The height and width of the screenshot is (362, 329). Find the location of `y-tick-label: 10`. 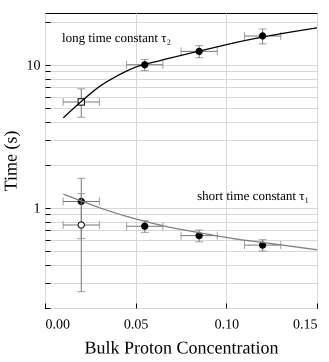

y-tick-label: 10 is located at coordinates (33, 66).